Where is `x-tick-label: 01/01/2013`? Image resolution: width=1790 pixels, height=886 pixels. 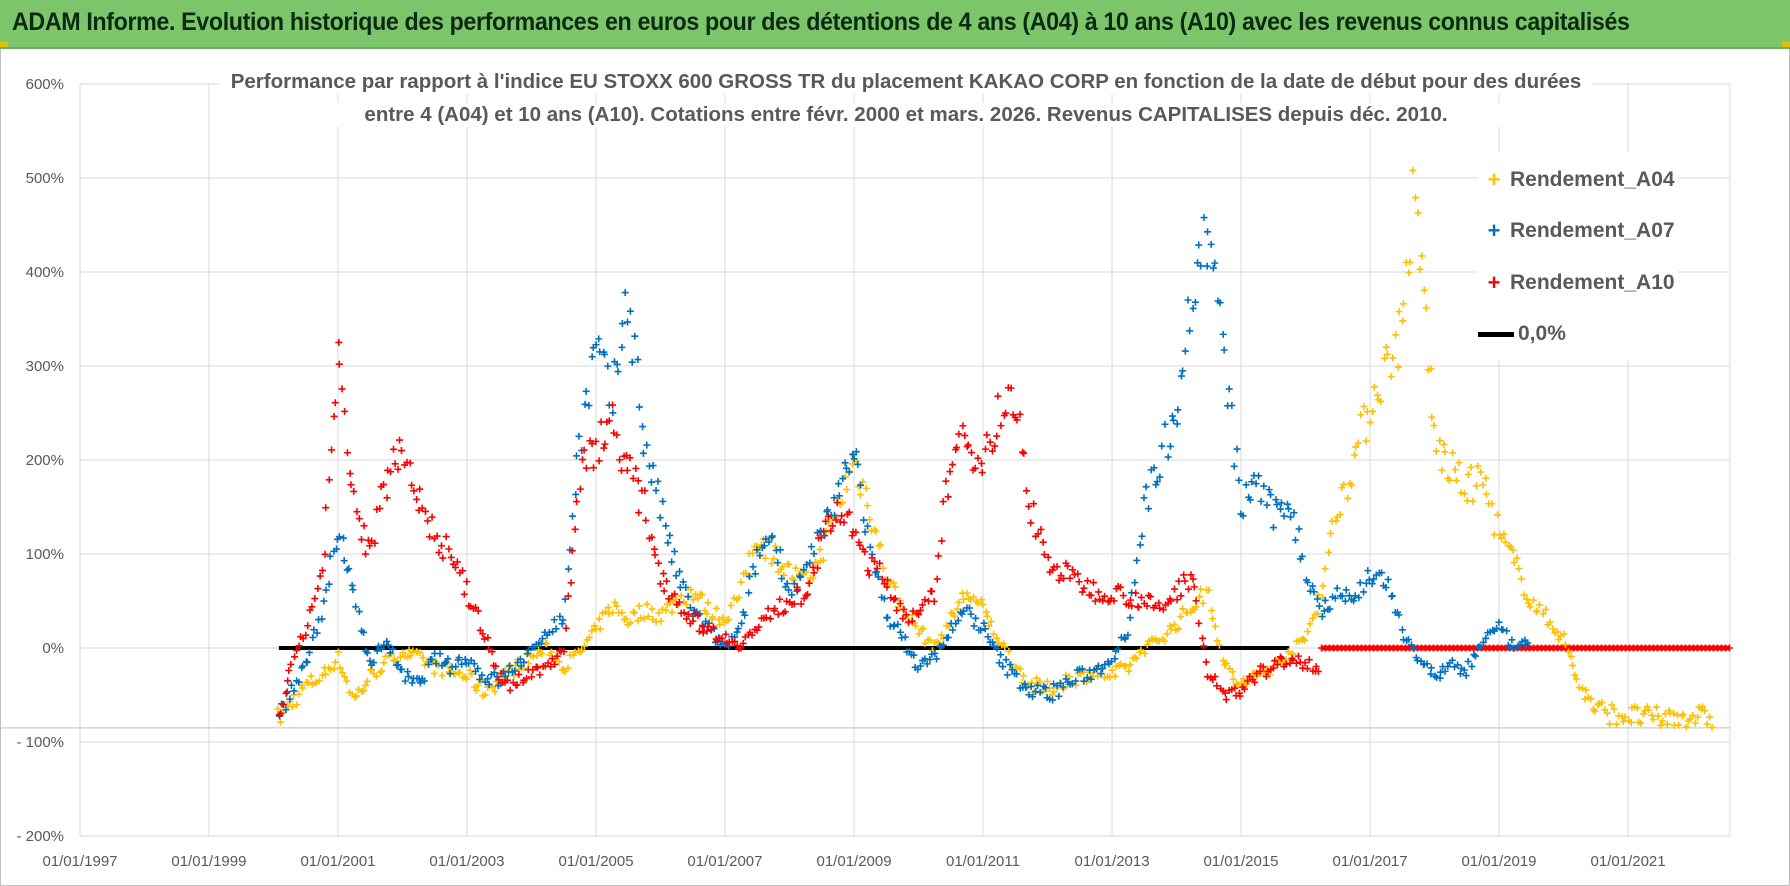
x-tick-label: 01/01/2013 is located at coordinates (1112, 861).